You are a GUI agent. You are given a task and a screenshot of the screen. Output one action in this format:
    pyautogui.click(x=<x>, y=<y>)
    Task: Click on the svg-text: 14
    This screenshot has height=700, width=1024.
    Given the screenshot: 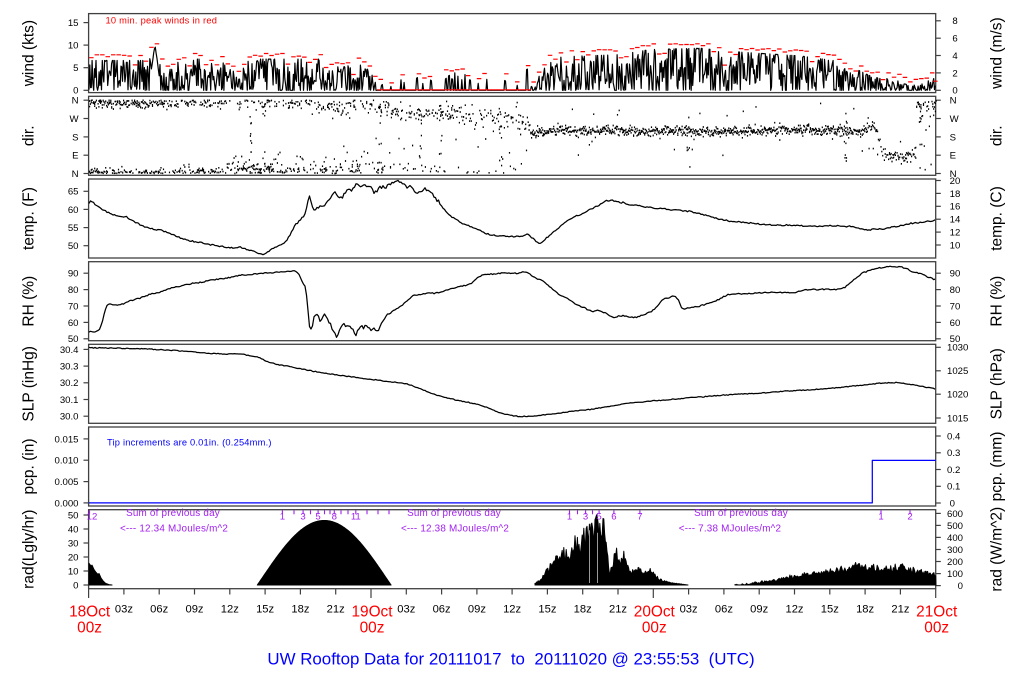 What is the action you would take?
    pyautogui.click(x=954, y=220)
    